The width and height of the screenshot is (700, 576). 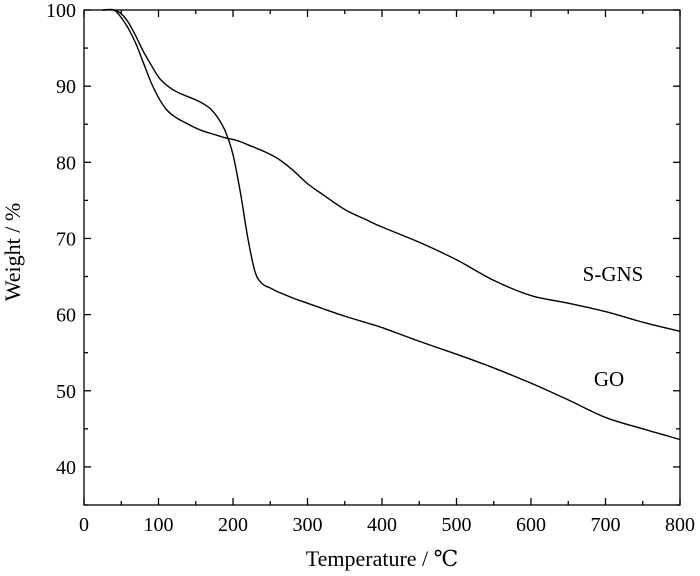 What do you see at coordinates (61, 11) in the screenshot?
I see `y-tick-label: 100` at bounding box center [61, 11].